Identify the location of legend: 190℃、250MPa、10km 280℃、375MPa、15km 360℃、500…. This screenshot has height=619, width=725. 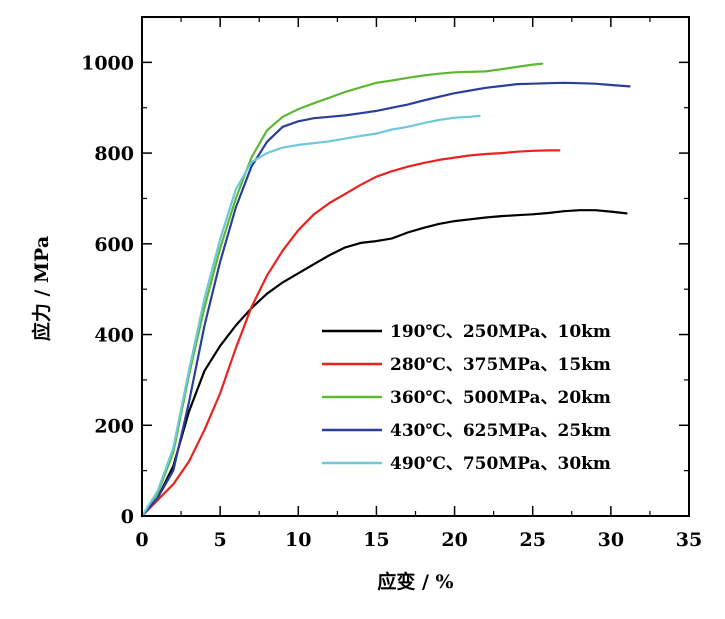
(466, 398).